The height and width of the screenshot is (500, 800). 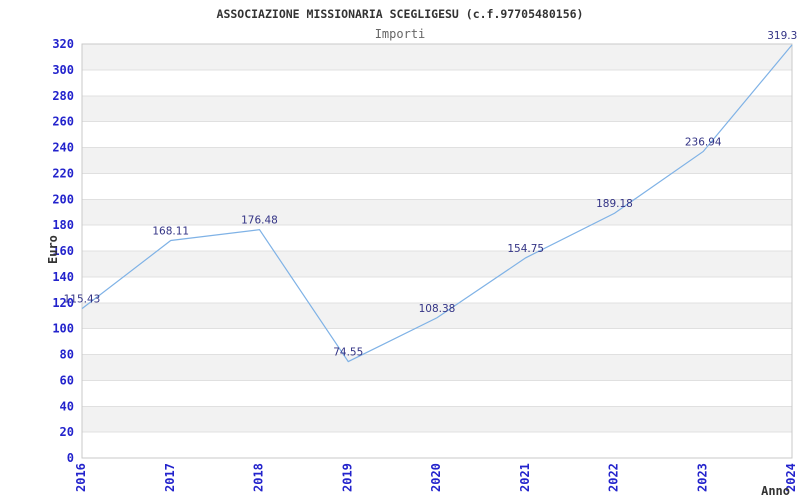 I want to click on y-tick-label: 120, so click(x=63, y=303).